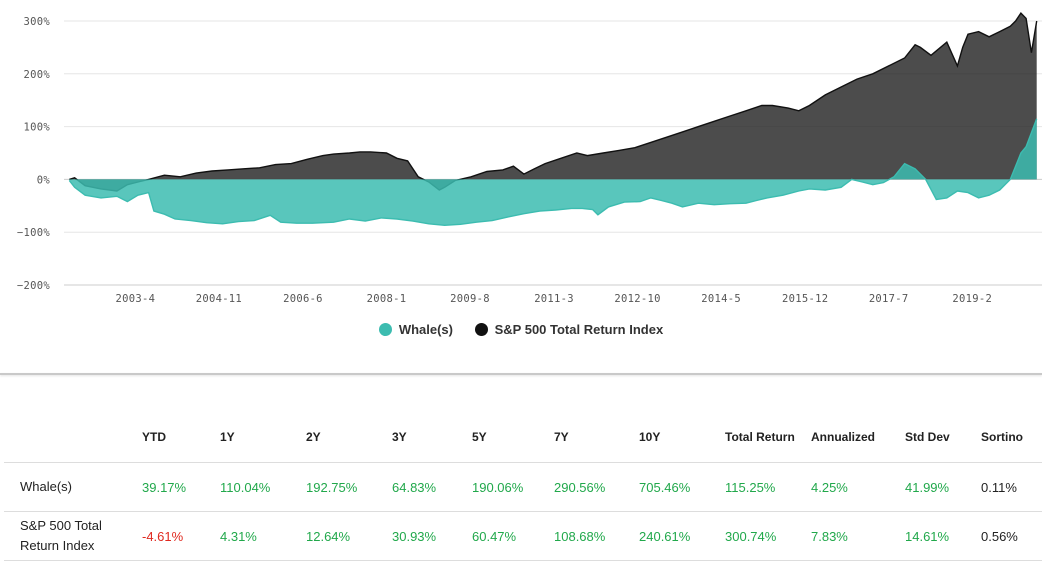 The width and height of the screenshot is (1042, 561). Describe the element at coordinates (173, 487) in the screenshot. I see `table-cell: 39.17%` at that location.